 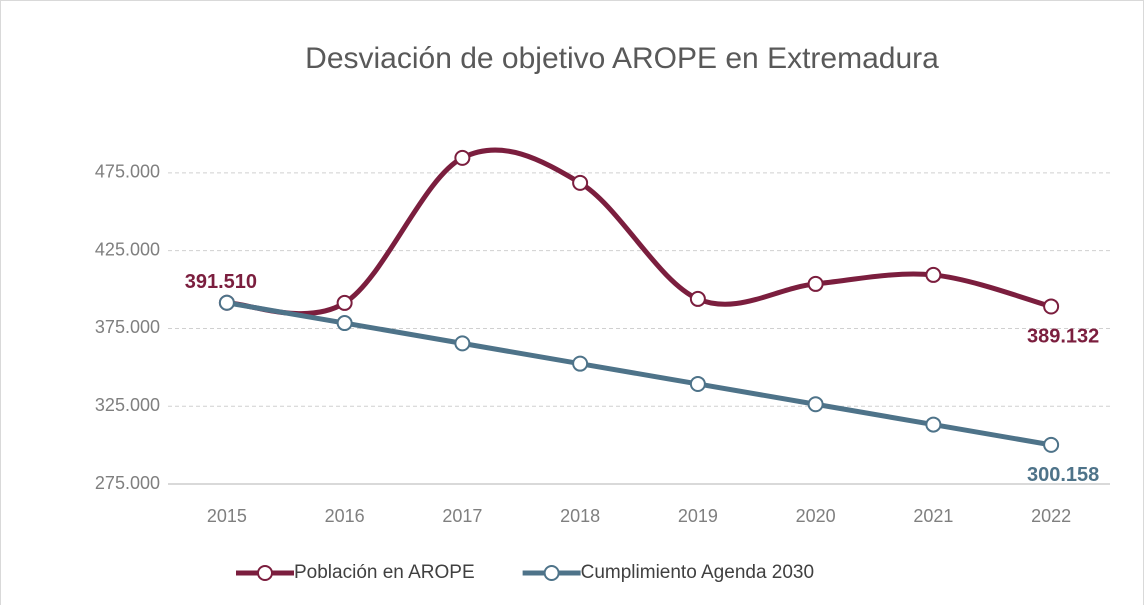 What do you see at coordinates (1051, 516) in the screenshot?
I see `x-tick-label: 2022` at bounding box center [1051, 516].